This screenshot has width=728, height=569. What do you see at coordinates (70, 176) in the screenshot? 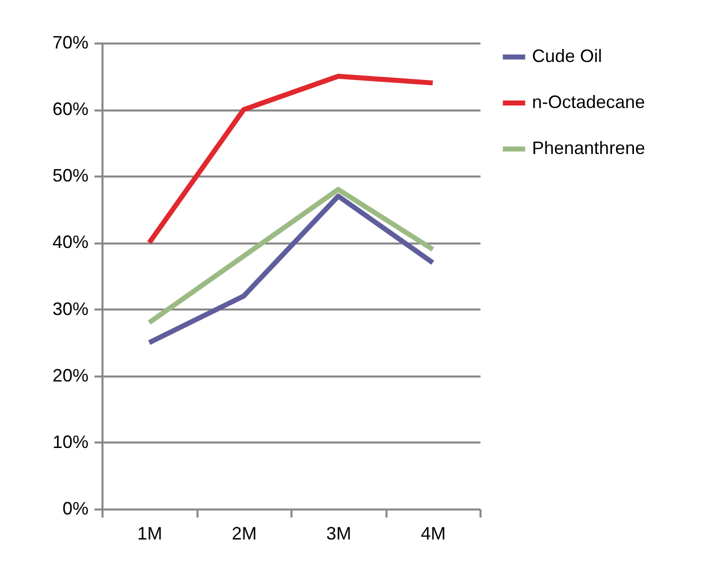
I see `y-tick-label: 50%` at bounding box center [70, 176].